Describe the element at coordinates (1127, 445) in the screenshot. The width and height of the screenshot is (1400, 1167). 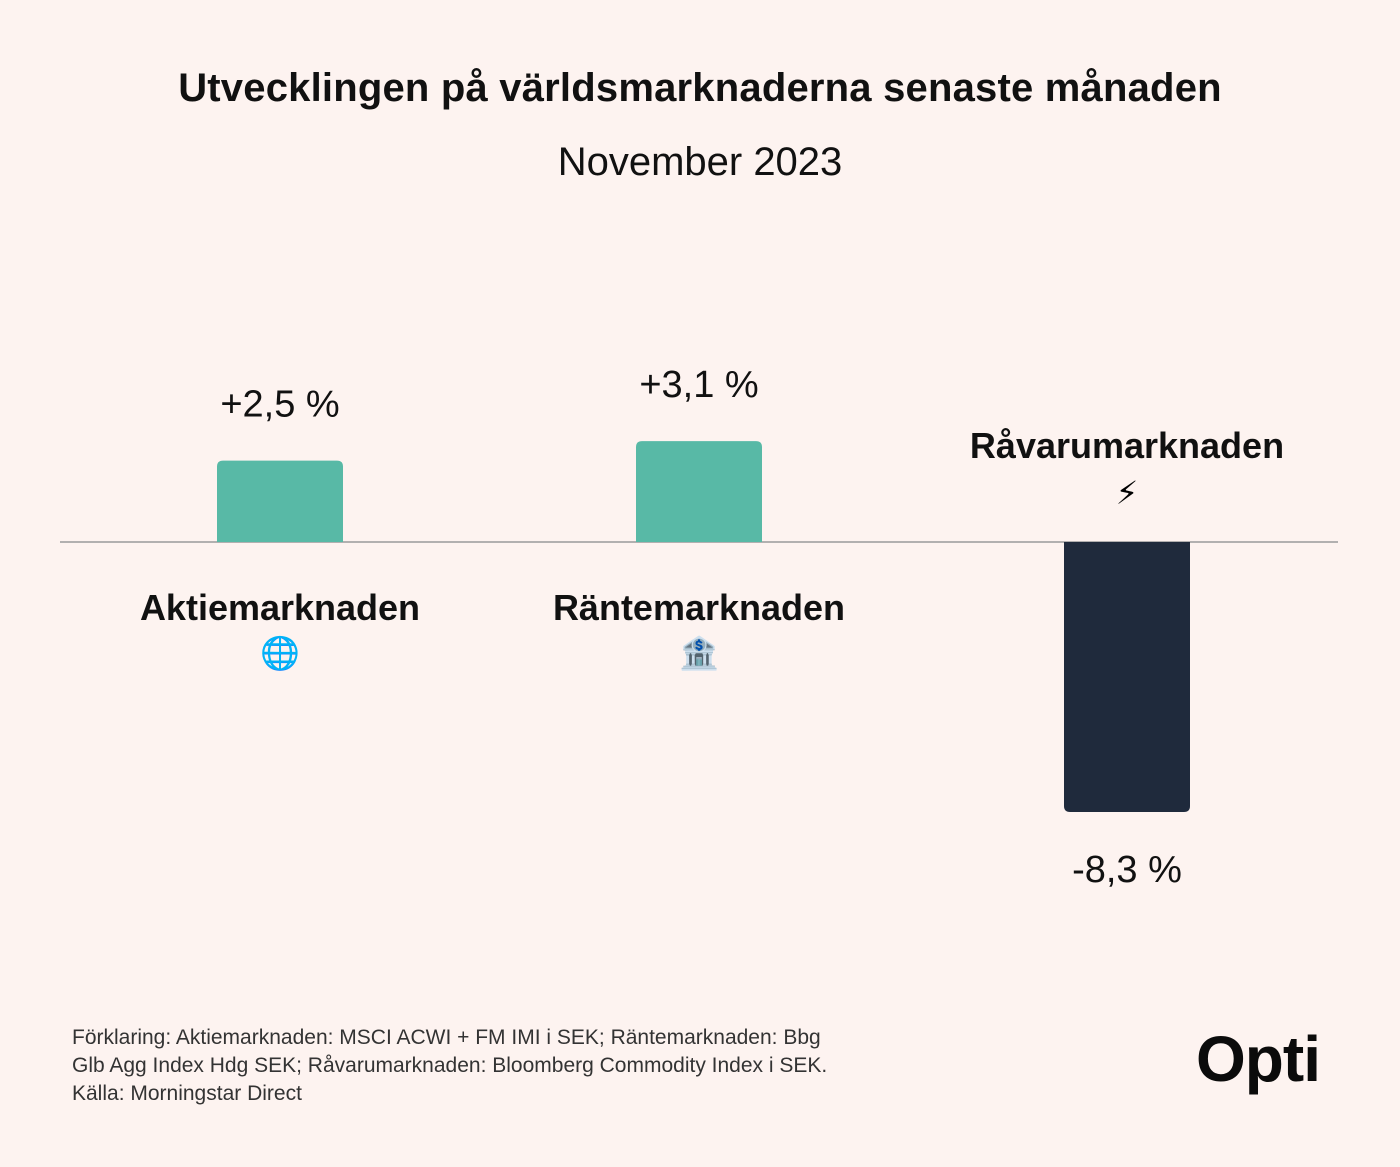
I see `category-label-3: Råvarumarknaden` at that location.